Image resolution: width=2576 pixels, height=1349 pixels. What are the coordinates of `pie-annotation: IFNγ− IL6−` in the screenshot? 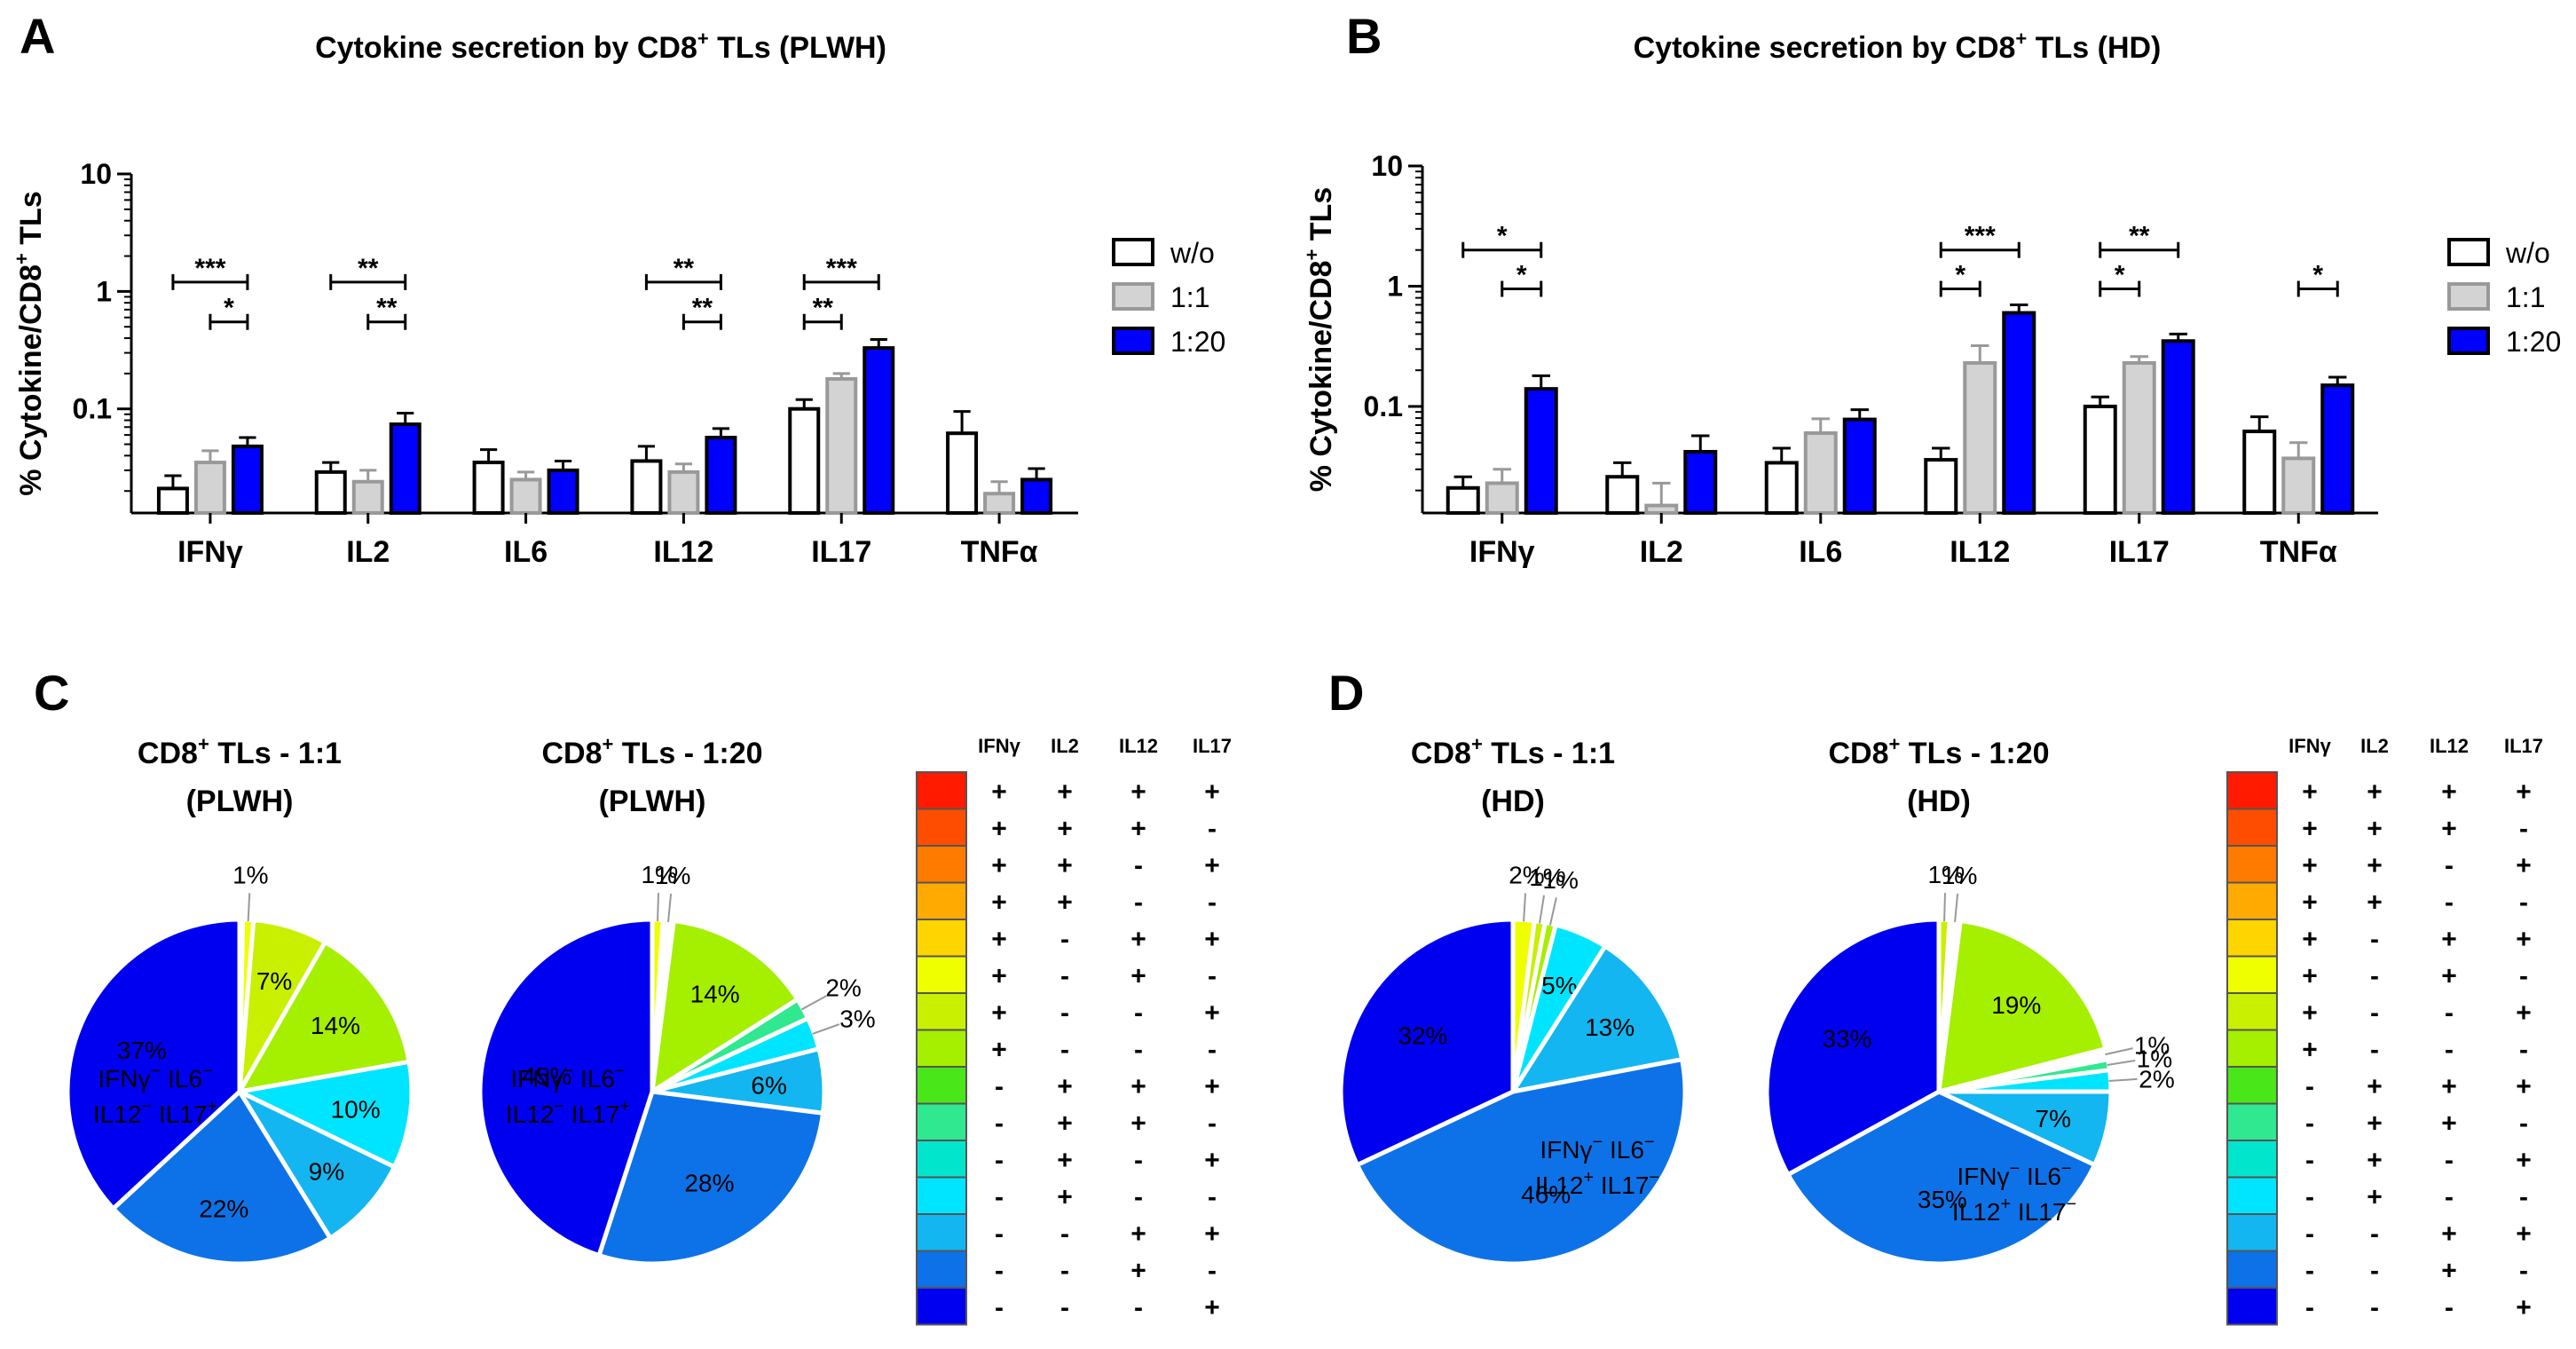 It's located at (1597, 1148).